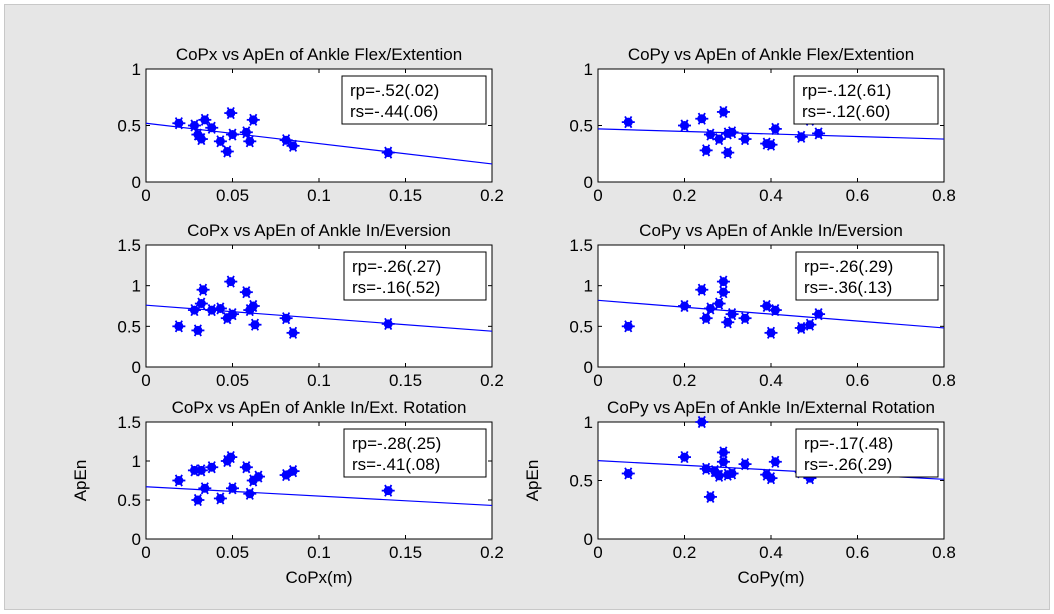 The width and height of the screenshot is (1054, 614). I want to click on correlation-text: rs=-.16(.52), so click(396, 287).